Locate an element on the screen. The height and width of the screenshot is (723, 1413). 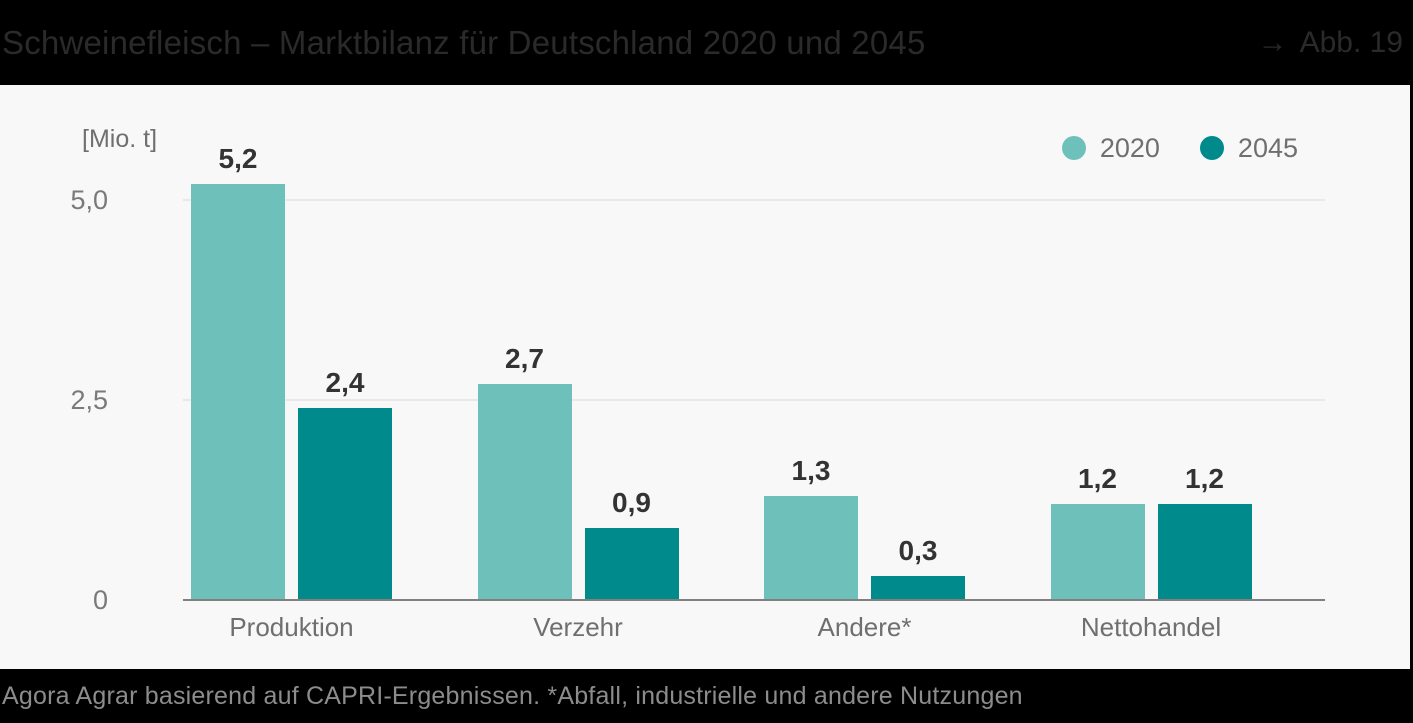
bar-value-2020-Verzehr: 2,7 is located at coordinates (524, 358).